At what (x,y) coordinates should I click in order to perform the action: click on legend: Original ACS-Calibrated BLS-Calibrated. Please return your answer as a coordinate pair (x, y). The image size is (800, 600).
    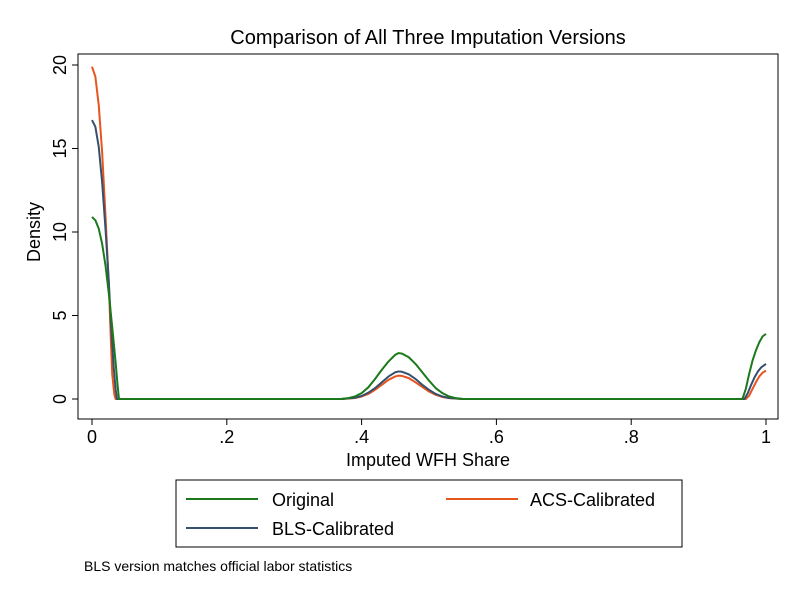
    Looking at the image, I should click on (429, 513).